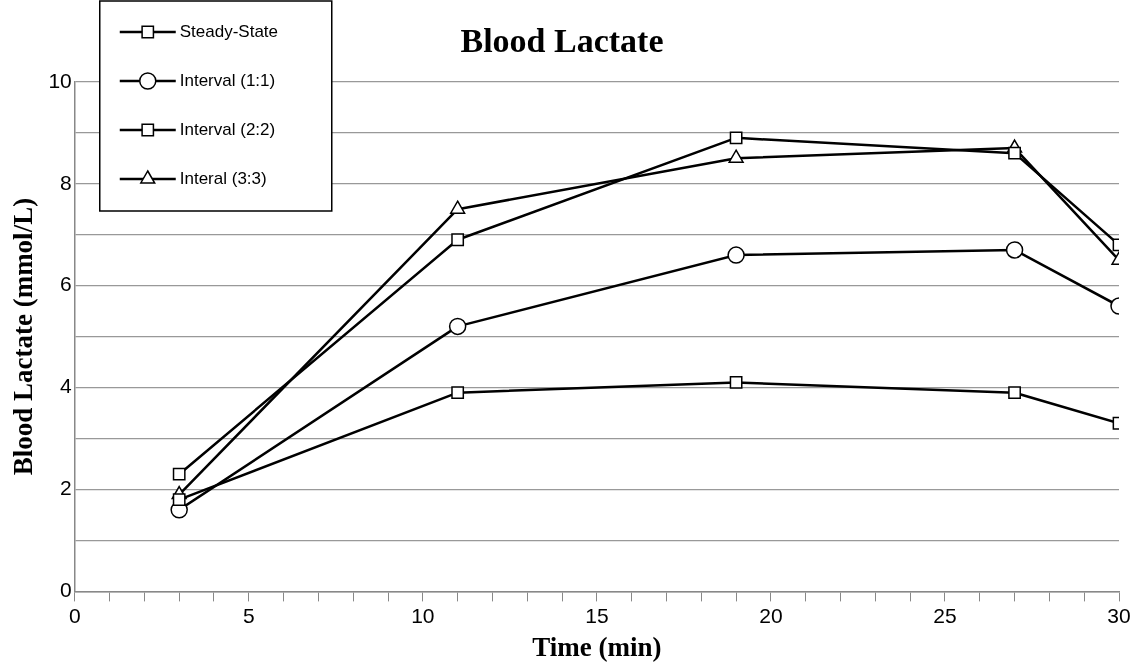  What do you see at coordinates (1119, 615) in the screenshot?
I see `x-tick-label: 30` at bounding box center [1119, 615].